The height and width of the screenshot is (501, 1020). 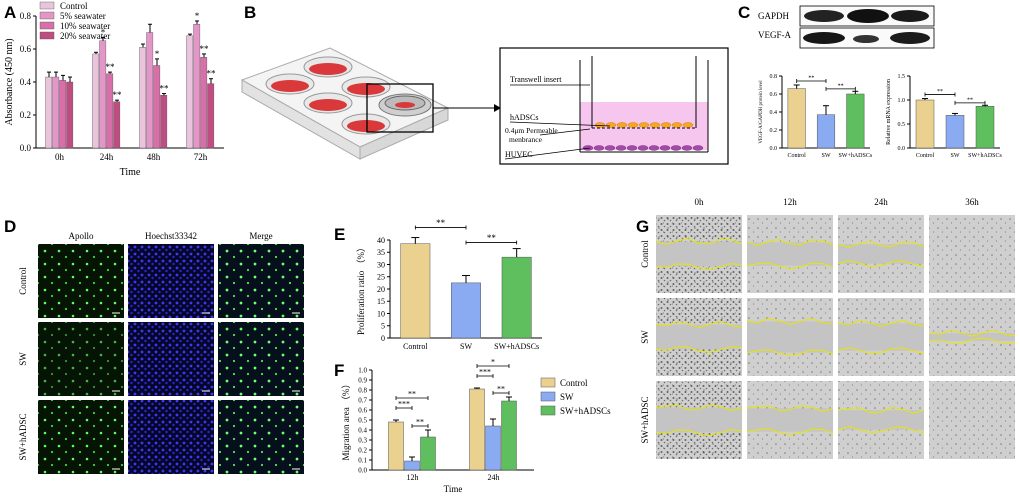 What do you see at coordinates (699, 311) in the screenshot?
I see `cell-layer` at bounding box center [699, 311].